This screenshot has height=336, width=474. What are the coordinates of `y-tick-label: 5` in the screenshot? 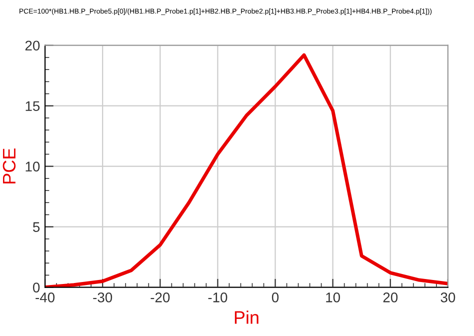 It's located at (36, 227).